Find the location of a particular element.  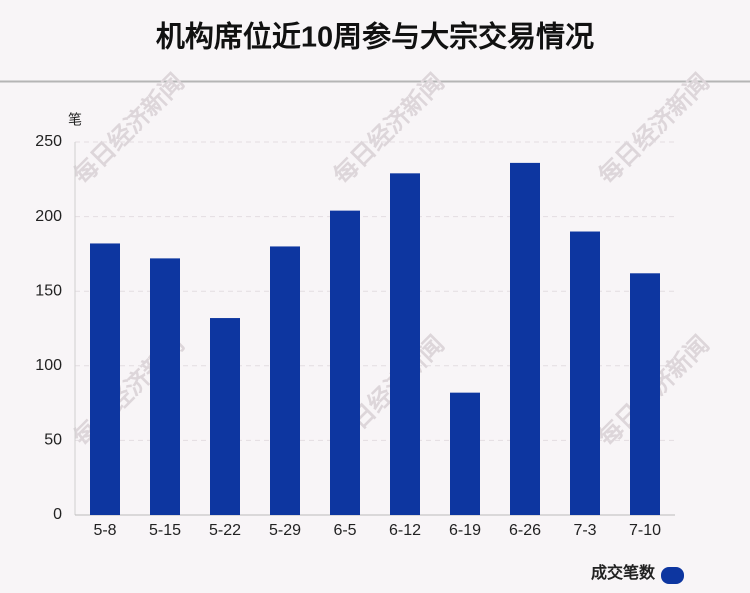

x-tick-label: 6-12 is located at coordinates (405, 530).